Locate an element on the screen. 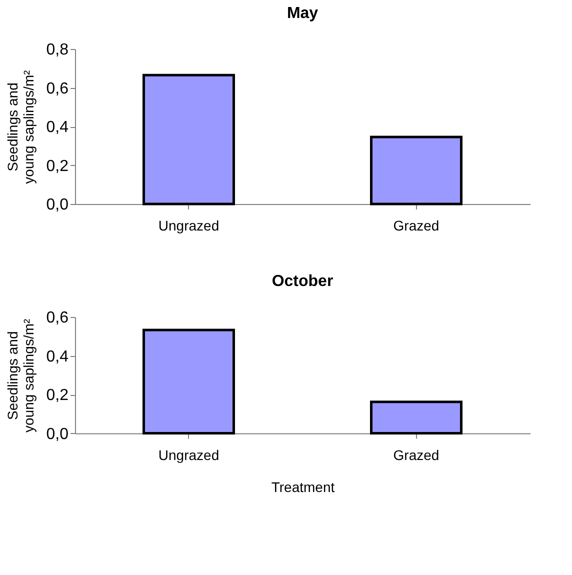 The height and width of the screenshot is (575, 572). chart-title: October is located at coordinates (303, 281).